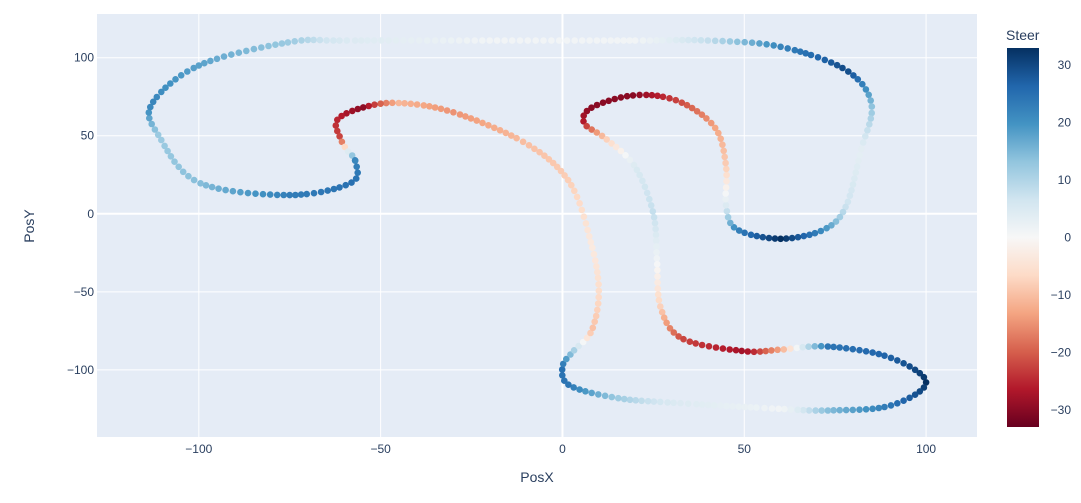 The width and height of the screenshot is (1081, 503). I want to click on x-tick-label: 100, so click(926, 449).